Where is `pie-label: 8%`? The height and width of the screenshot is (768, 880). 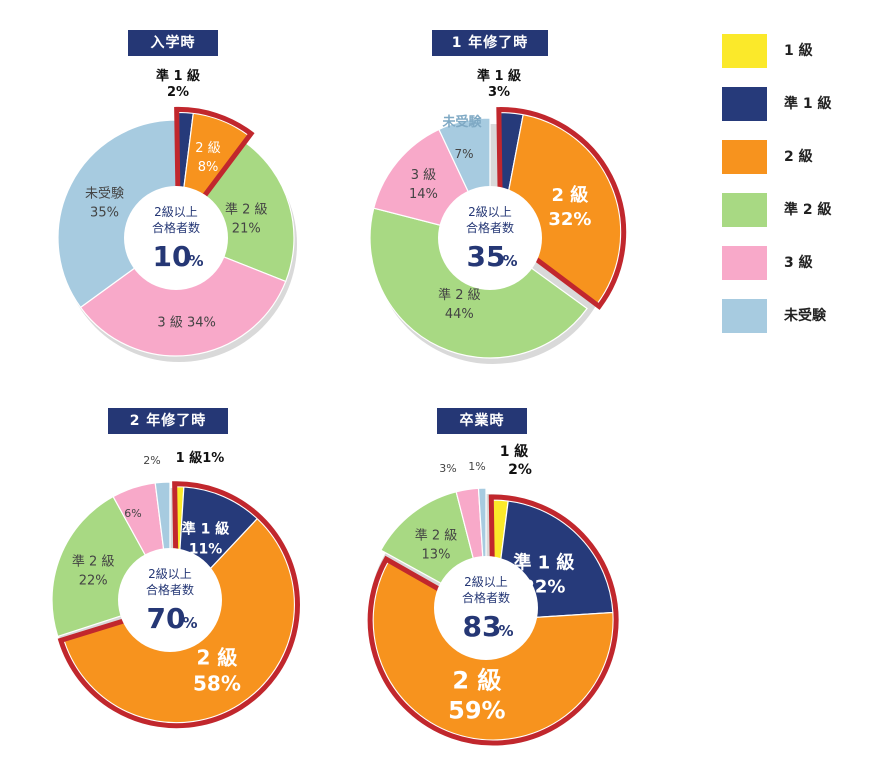 pie-label: 8% is located at coordinates (208, 167).